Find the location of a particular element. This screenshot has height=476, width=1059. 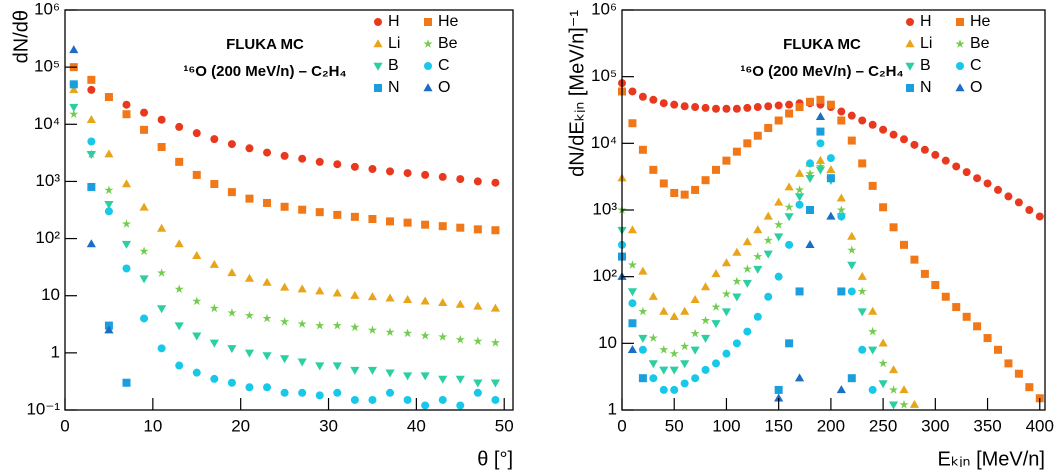

x-tick-label: 40 is located at coordinates (416, 425).